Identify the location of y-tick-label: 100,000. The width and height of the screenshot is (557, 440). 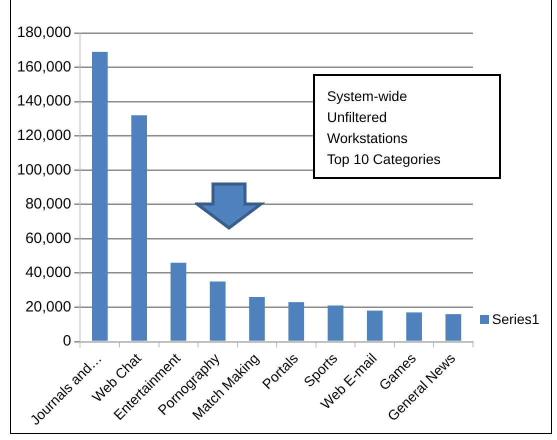
(44, 169).